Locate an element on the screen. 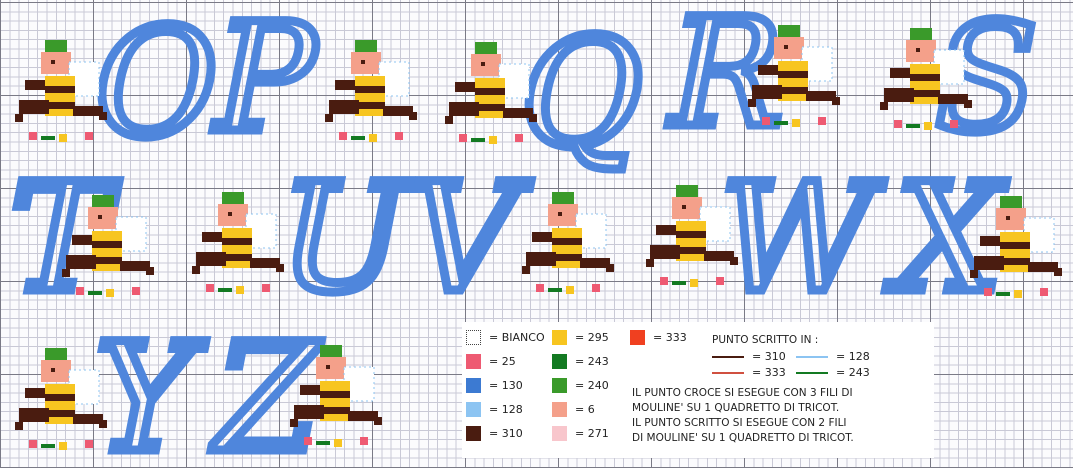 This screenshot has height=468, width=1073. legend-swatch: = 295 is located at coordinates (580, 337).